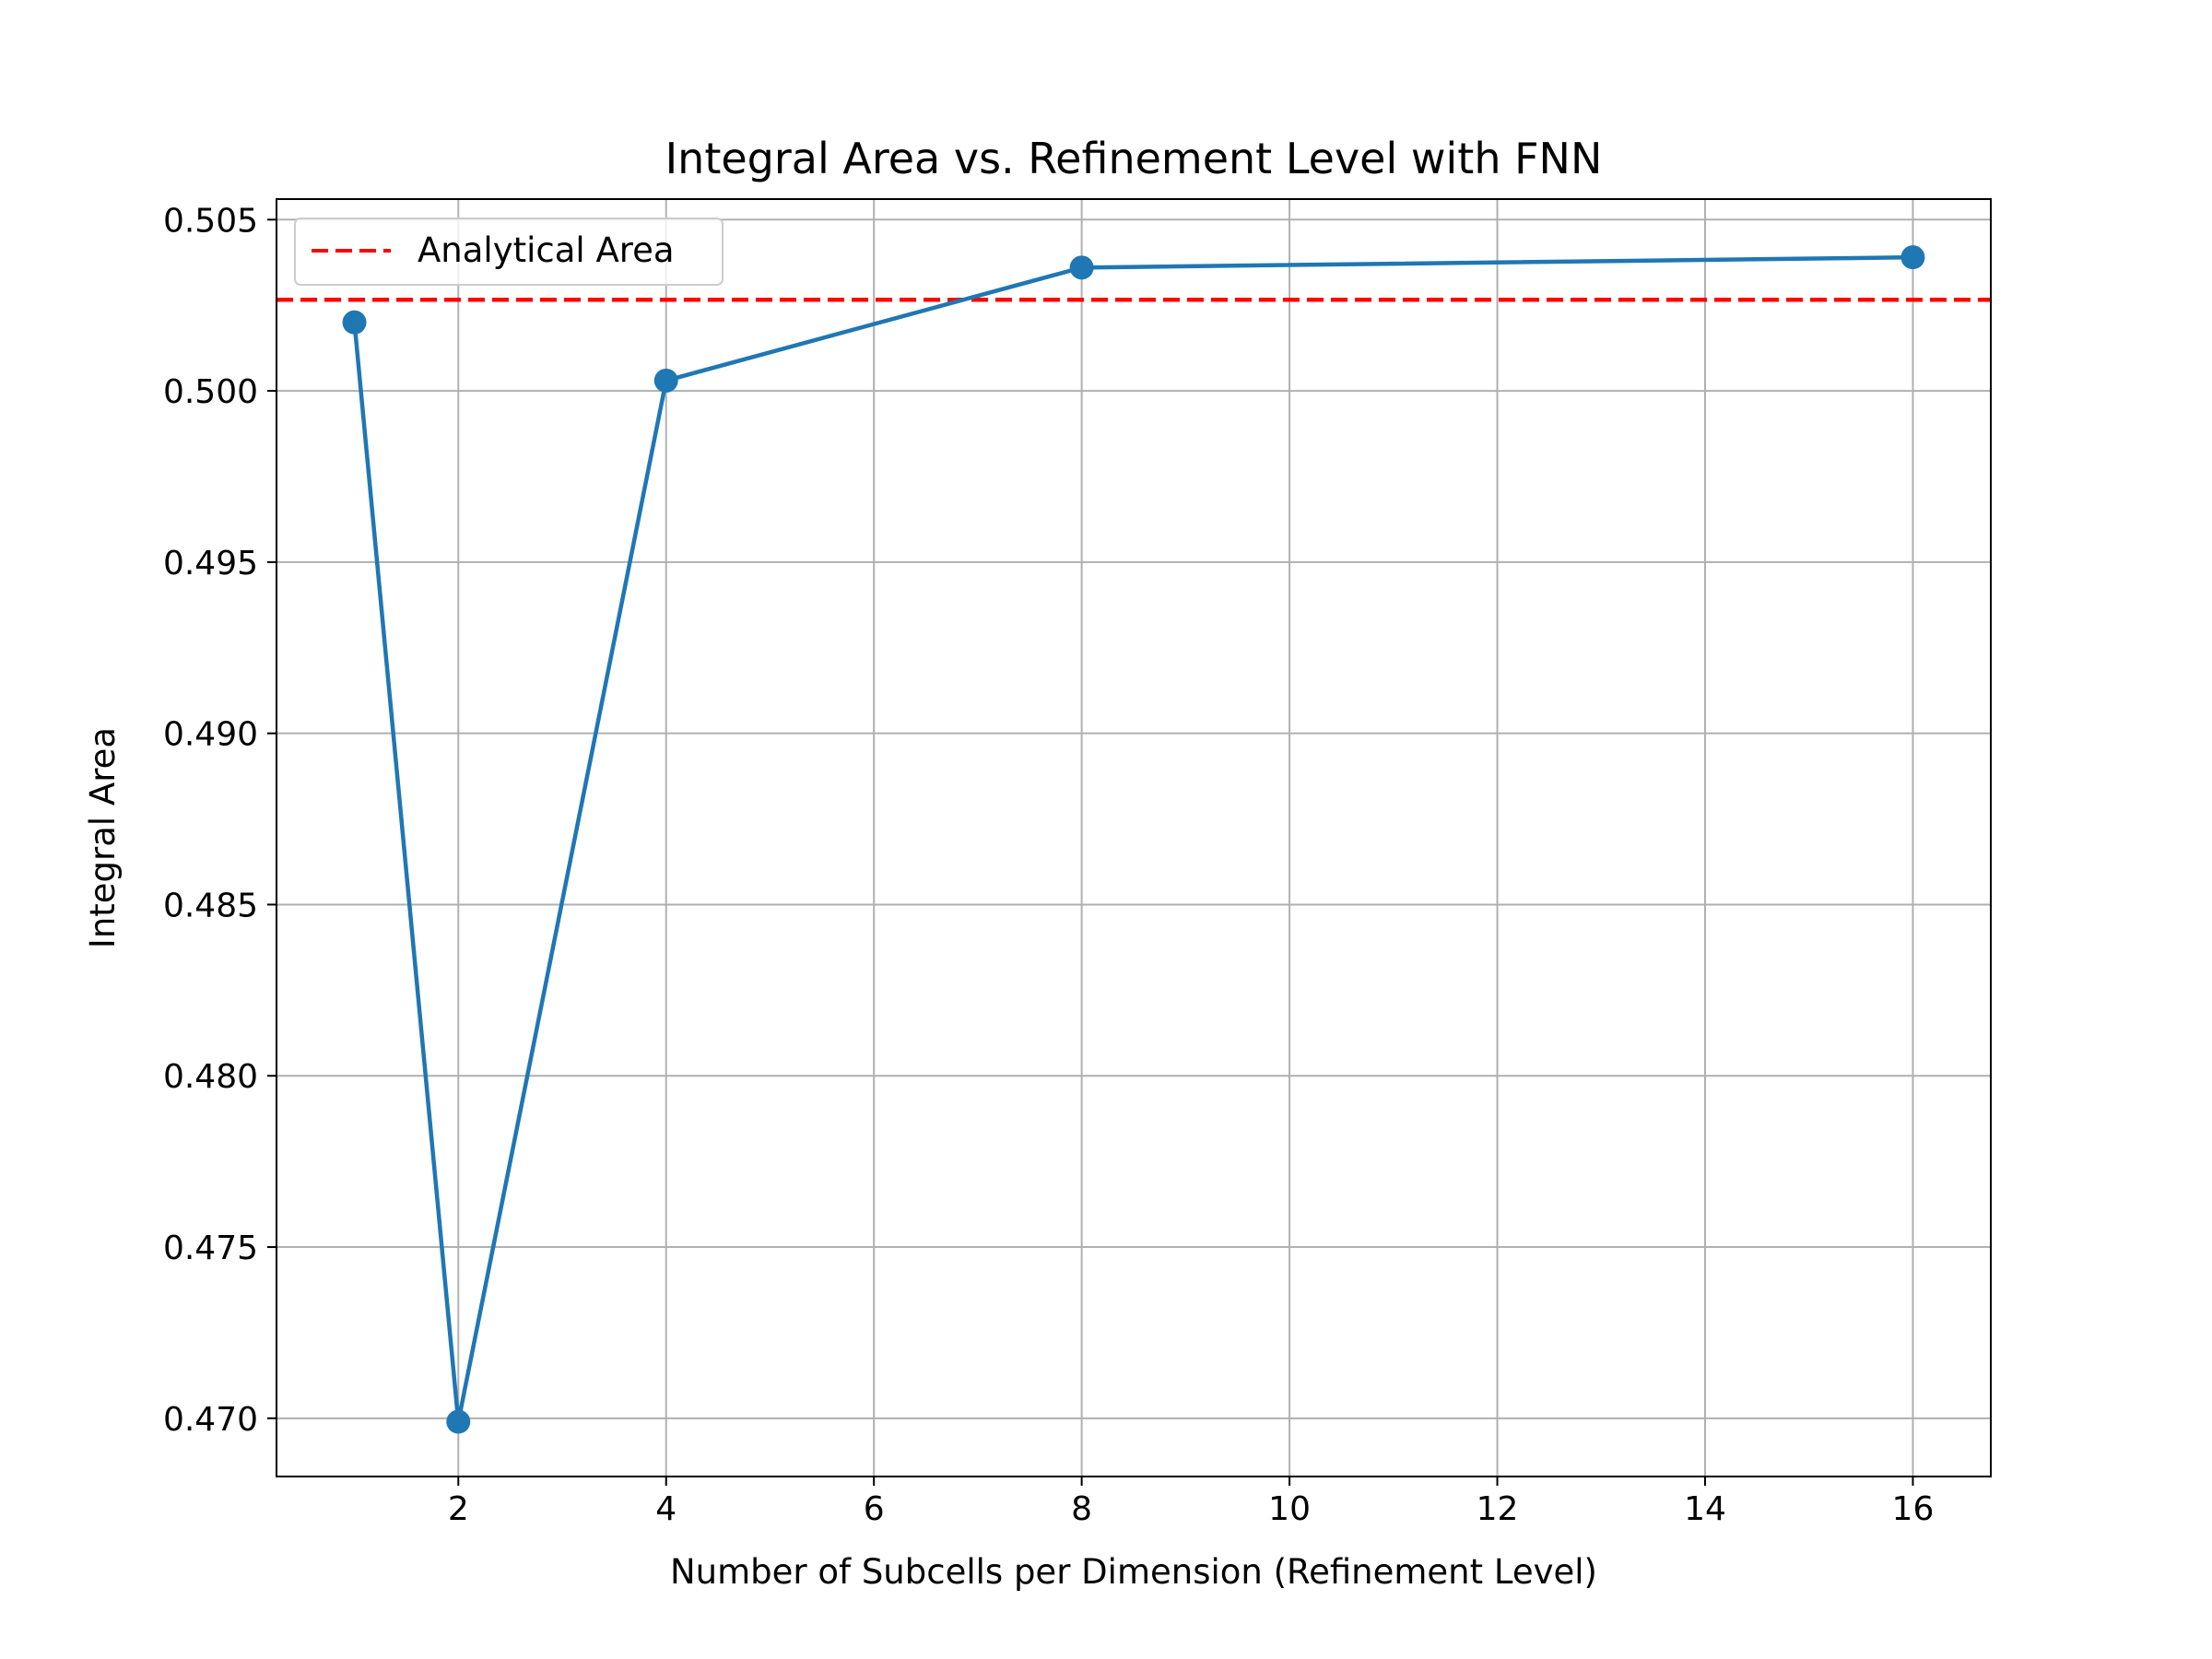 This screenshot has height=1659, width=2212. Describe the element at coordinates (1498, 1509) in the screenshot. I see `x-tick-label: 12` at that location.